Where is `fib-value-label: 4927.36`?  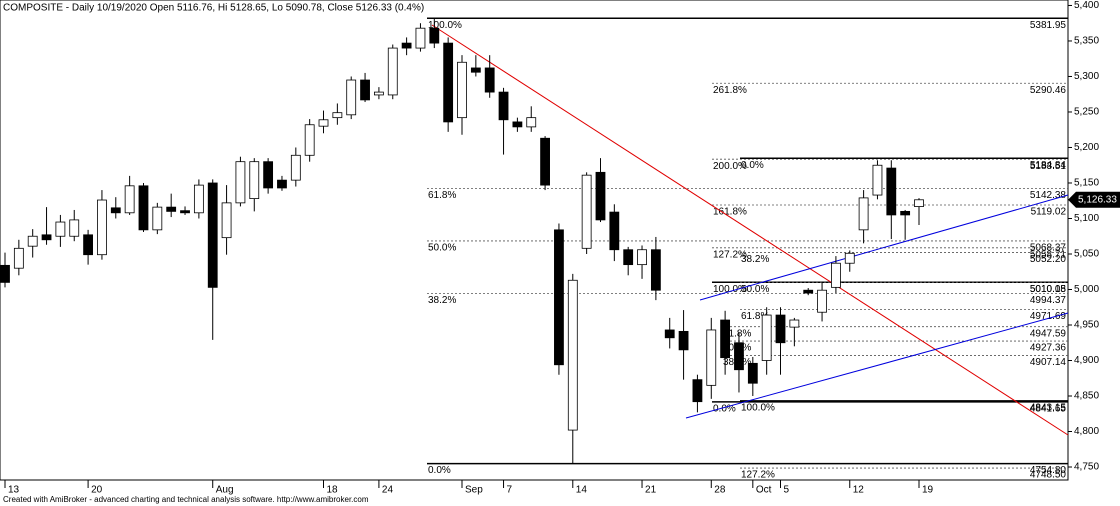 fib-value-label: 4927.36 is located at coordinates (1048, 348).